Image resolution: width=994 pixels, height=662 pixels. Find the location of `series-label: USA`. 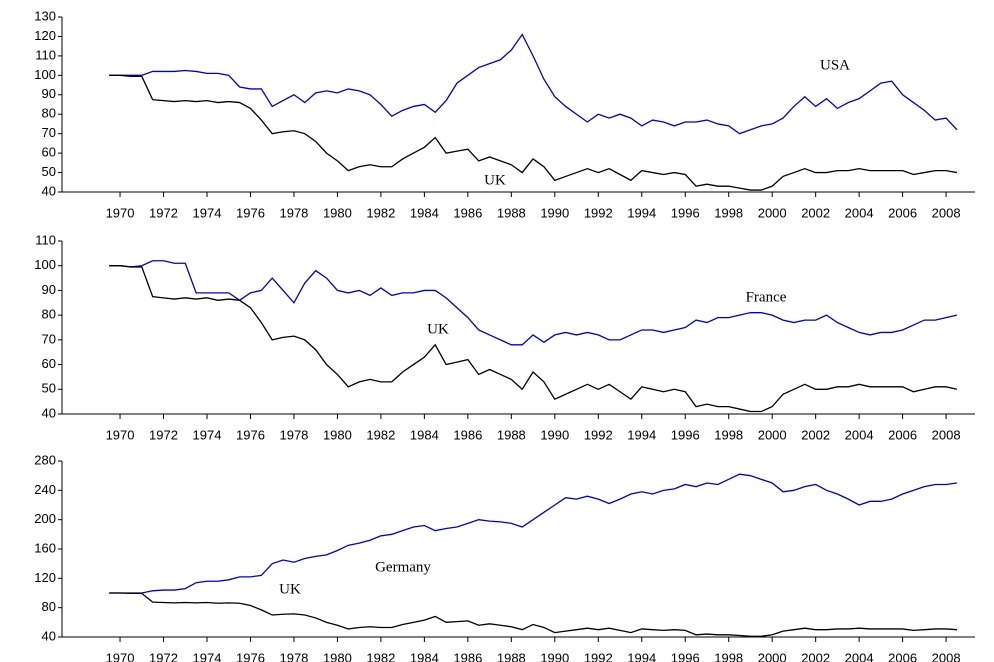

series-label: USA is located at coordinates (835, 65).